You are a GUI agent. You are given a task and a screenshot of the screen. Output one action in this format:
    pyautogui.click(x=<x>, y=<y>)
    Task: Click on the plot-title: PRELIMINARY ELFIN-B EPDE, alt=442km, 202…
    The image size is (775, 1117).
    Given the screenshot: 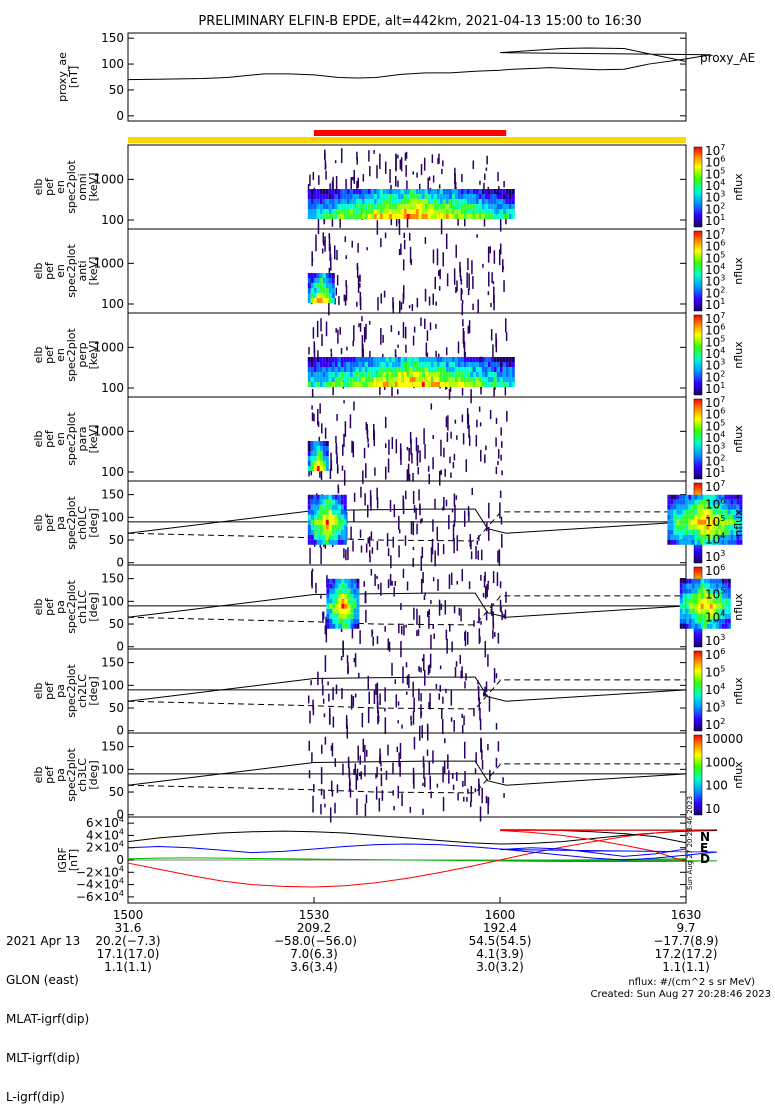 What is the action you would take?
    pyautogui.click(x=419, y=21)
    